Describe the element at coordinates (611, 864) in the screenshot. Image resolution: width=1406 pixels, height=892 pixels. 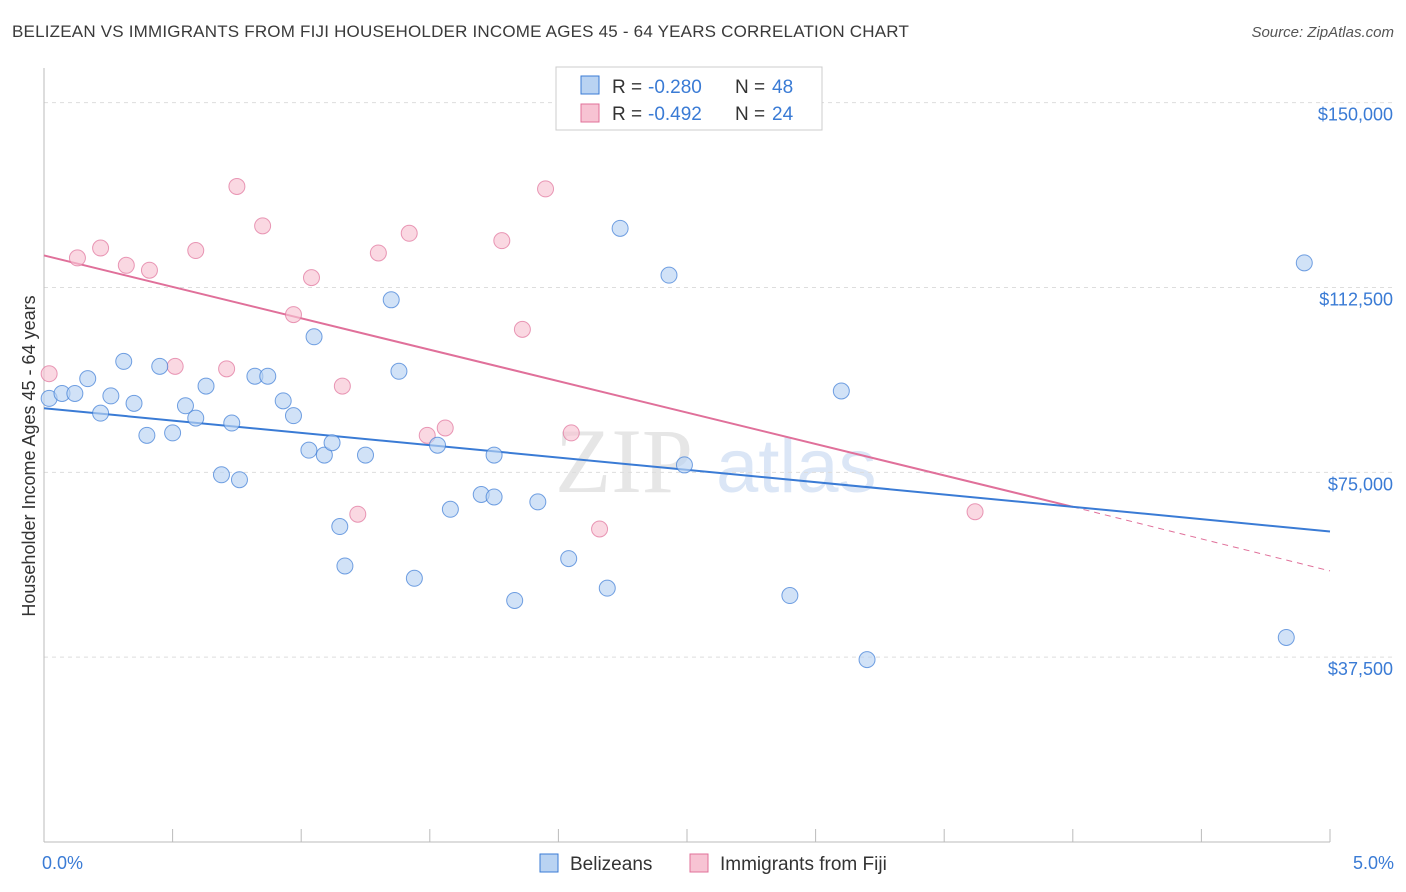
I see `bottom-legend-belizeans: Belizeans` at that location.